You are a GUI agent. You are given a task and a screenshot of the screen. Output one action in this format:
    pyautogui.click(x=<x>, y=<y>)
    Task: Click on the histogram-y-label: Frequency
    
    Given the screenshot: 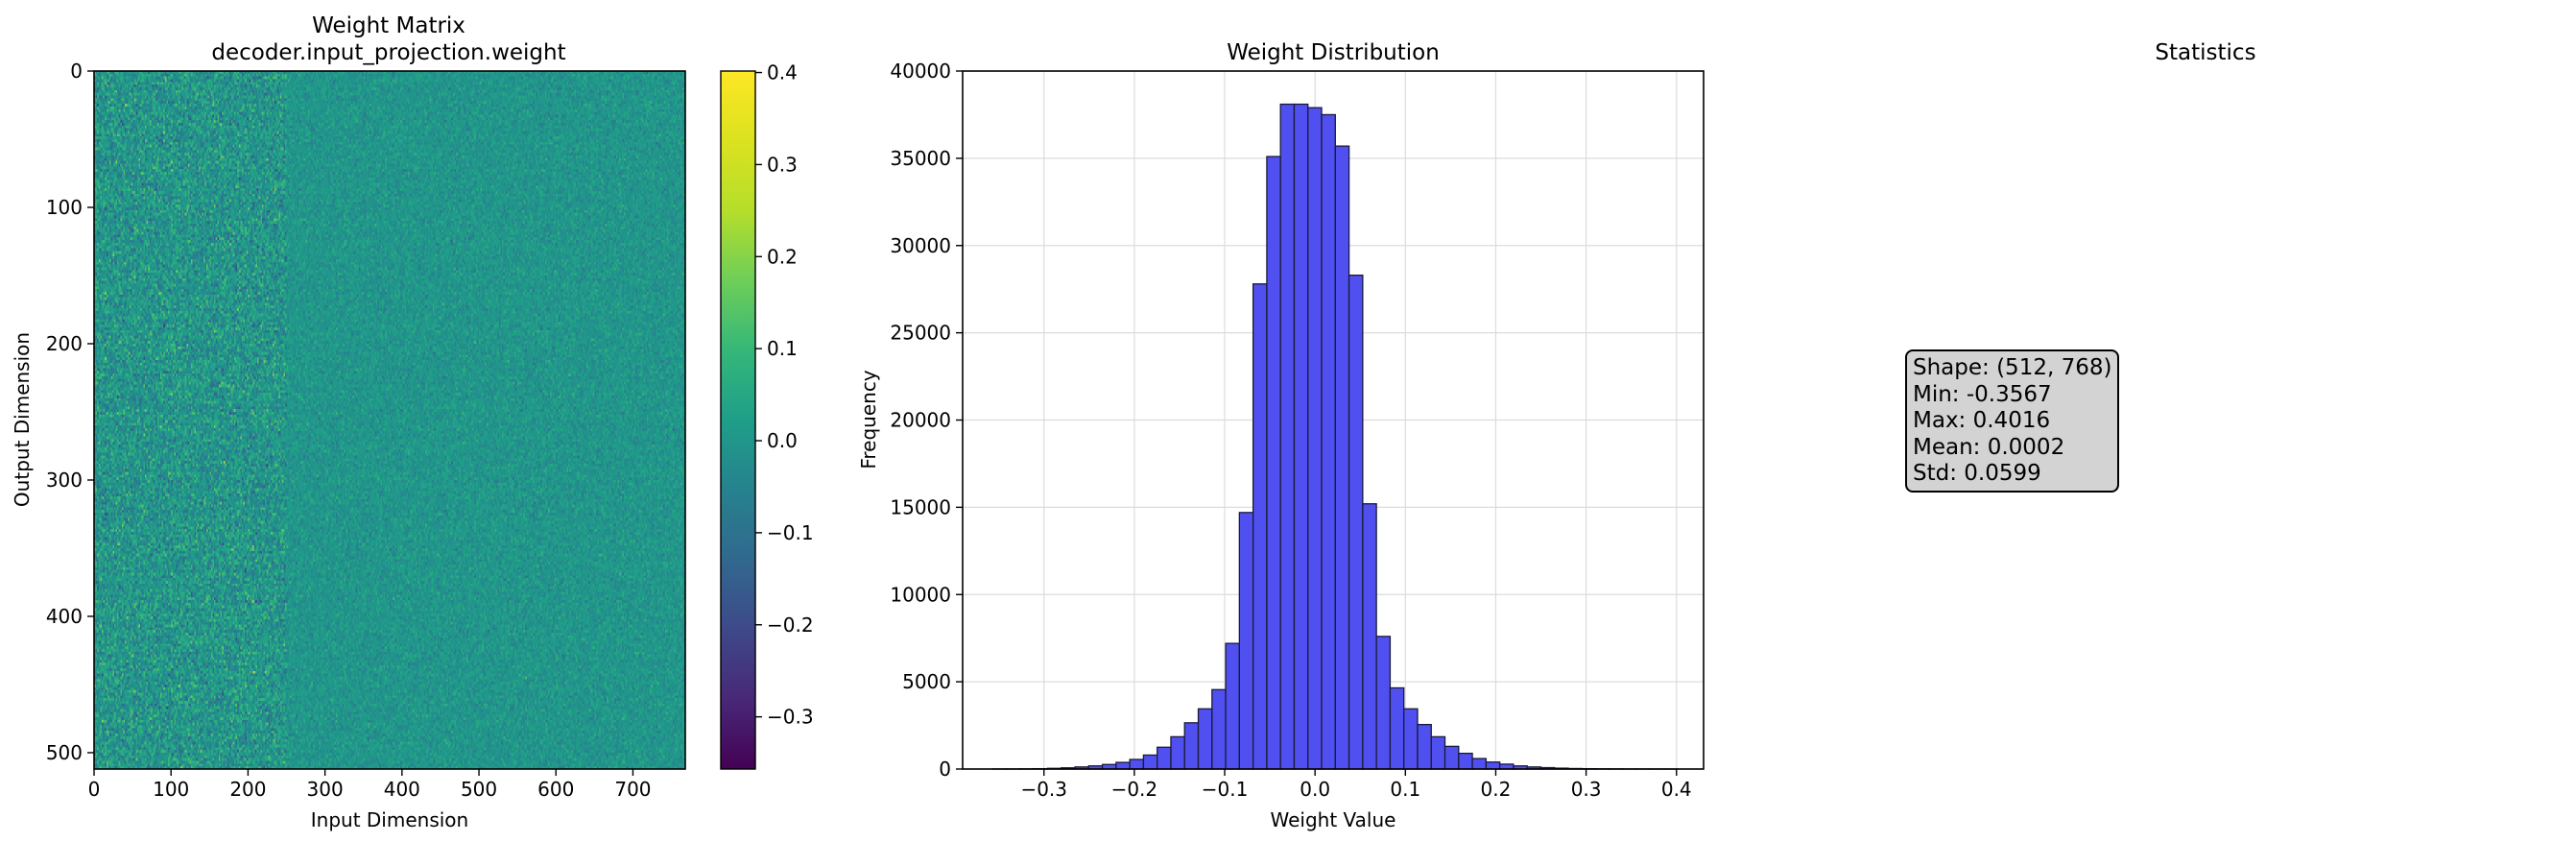 What is the action you would take?
    pyautogui.click(x=868, y=419)
    